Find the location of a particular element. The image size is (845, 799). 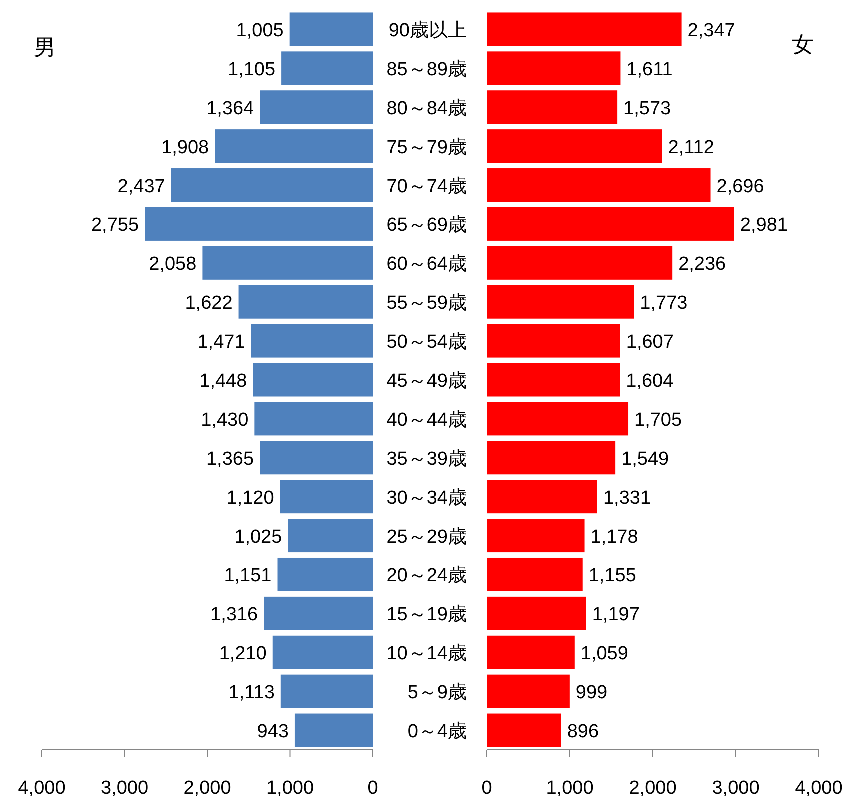

y-tick-label: 60～64歳 is located at coordinates (426, 265).